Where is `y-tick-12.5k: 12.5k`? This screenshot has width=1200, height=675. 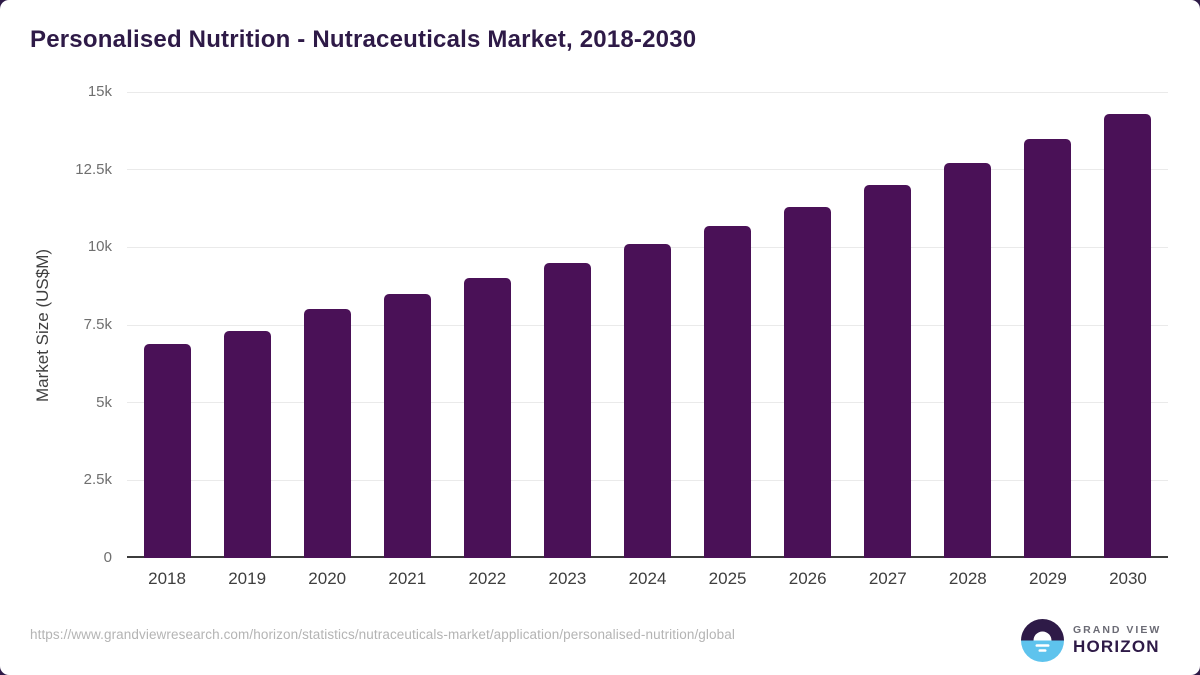 y-tick-12.5k: 12.5k is located at coordinates (93, 169).